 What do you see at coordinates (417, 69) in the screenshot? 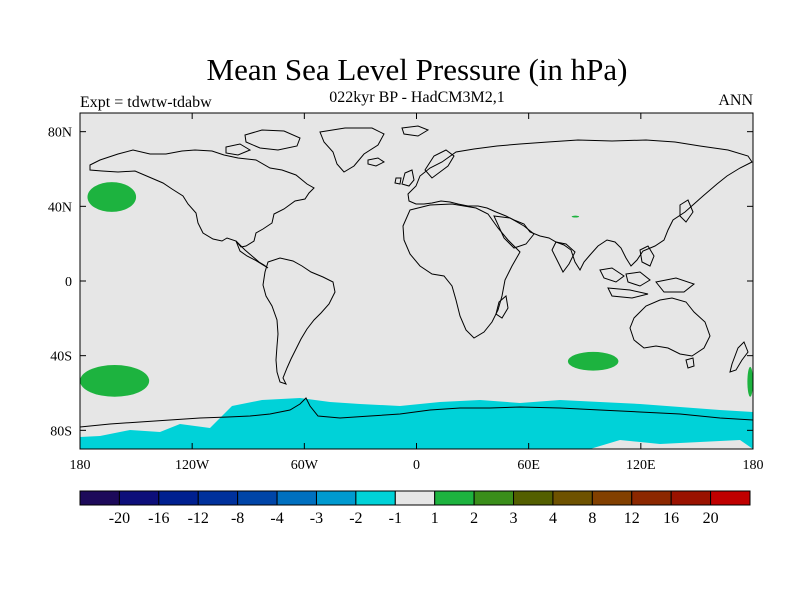
I see `map-title: Mean Sea Level Pressure (in hPa)` at bounding box center [417, 69].